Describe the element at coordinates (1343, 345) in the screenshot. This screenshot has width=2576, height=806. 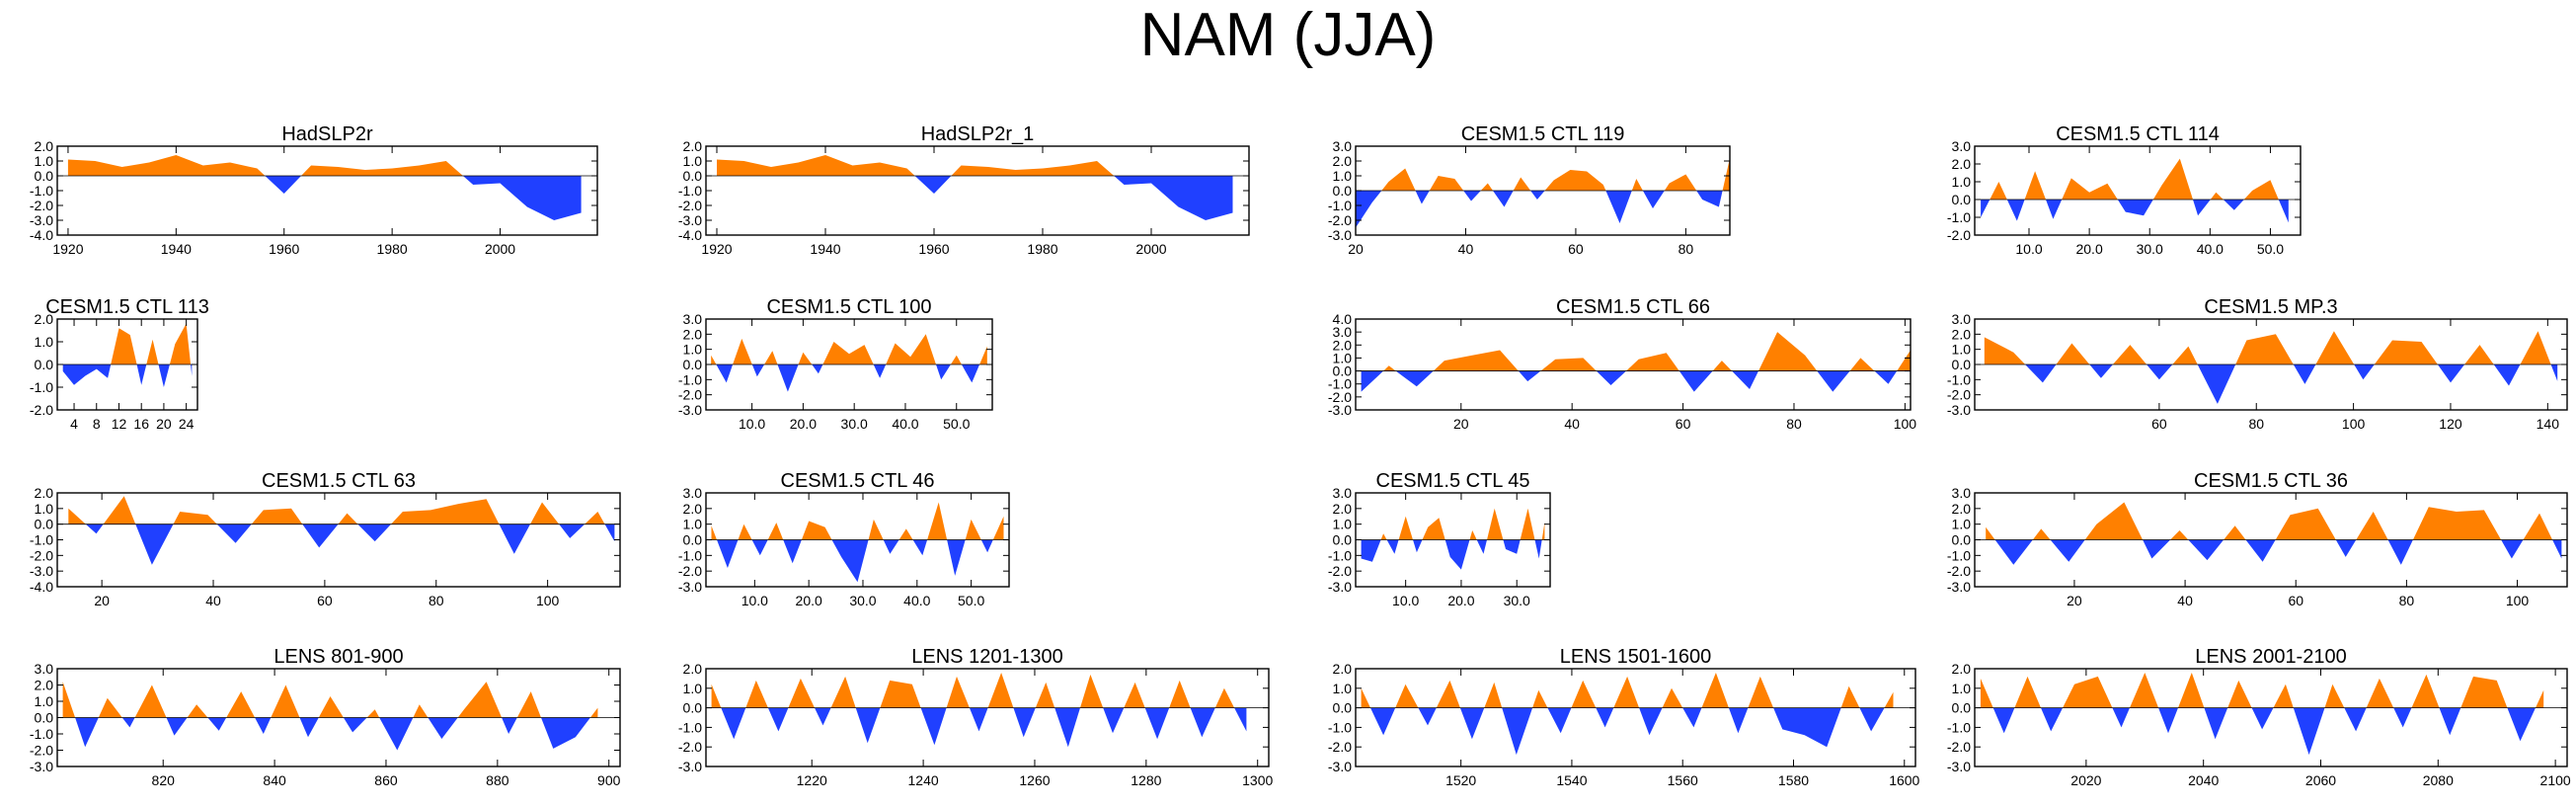
I see `y-tick-label: 2.0` at that location.